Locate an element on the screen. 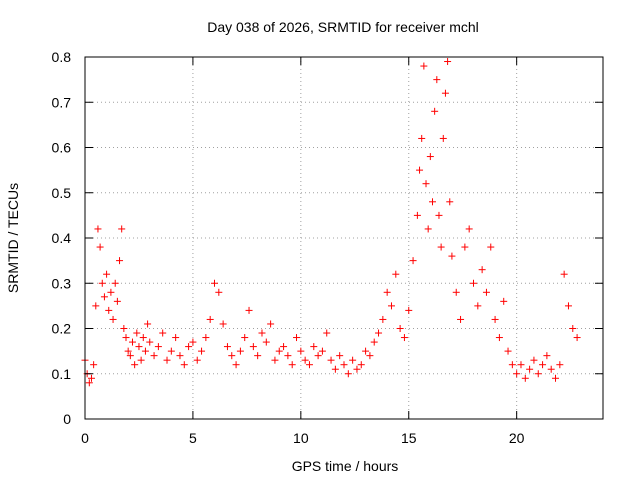 The image size is (640, 480). y-axis-label: SRMTID / TECUs is located at coordinates (13, 238).